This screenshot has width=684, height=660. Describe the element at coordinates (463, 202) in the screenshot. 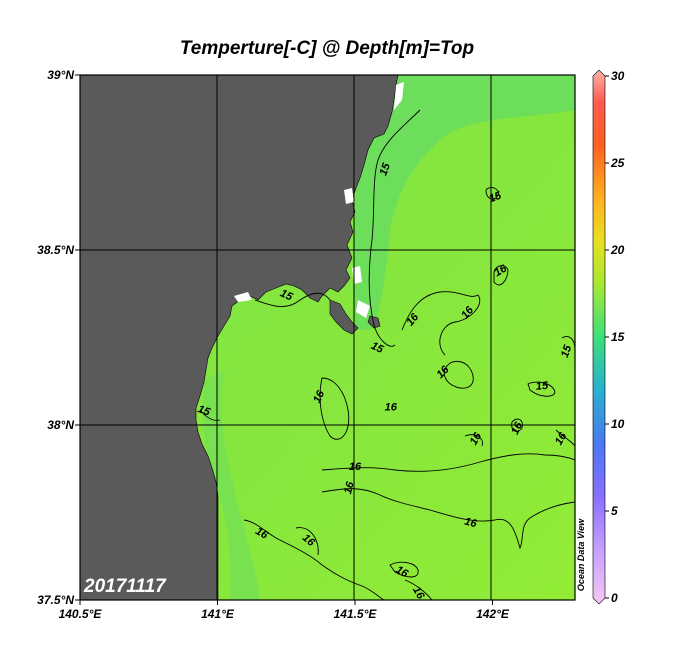

I see `cool-water-patch` at that location.